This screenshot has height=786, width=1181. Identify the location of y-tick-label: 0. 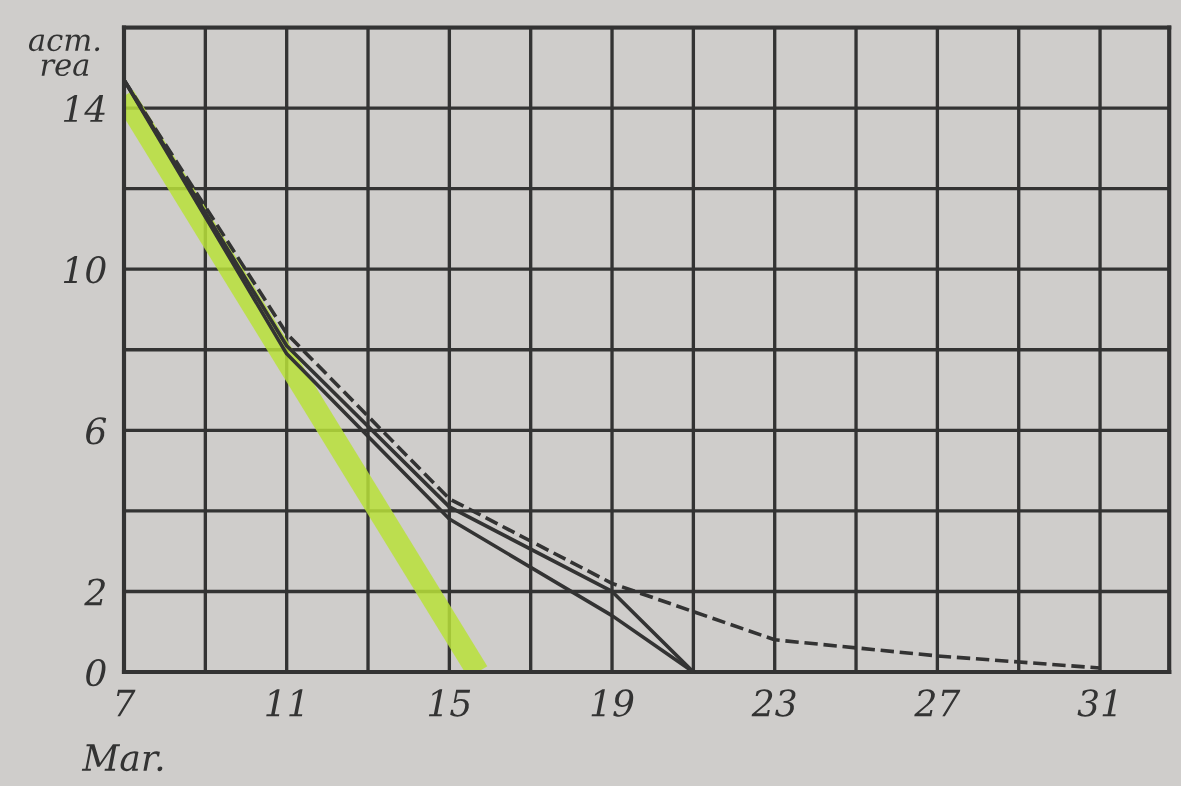
(96, 672).